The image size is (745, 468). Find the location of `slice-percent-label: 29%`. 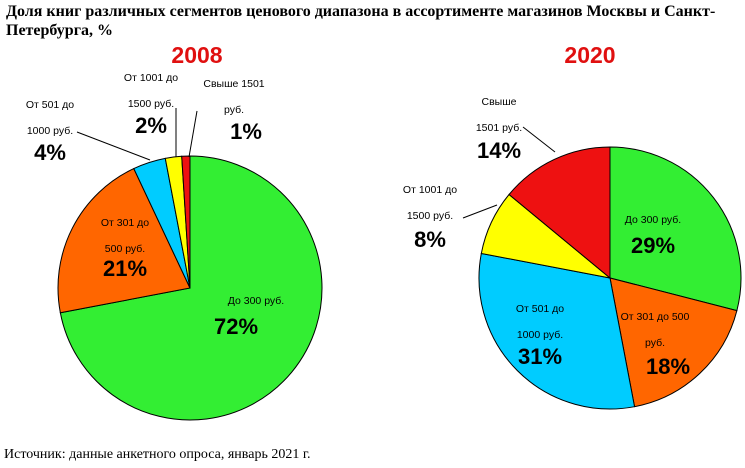

slice-percent-label: 29% is located at coordinates (653, 245).